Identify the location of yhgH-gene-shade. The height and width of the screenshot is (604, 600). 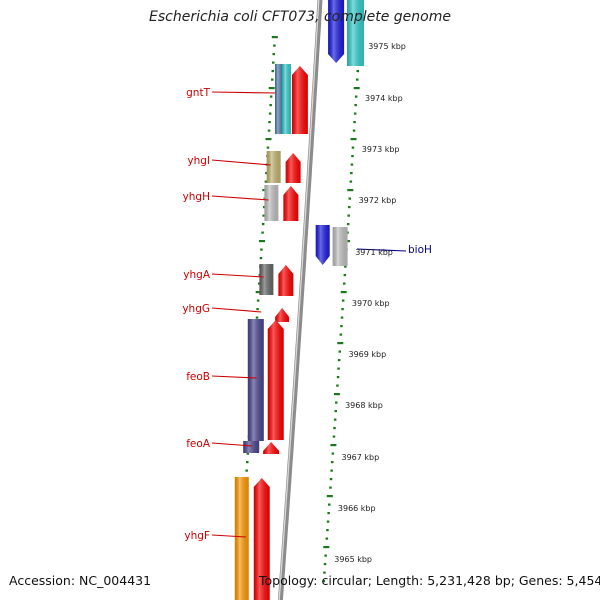
(271, 203).